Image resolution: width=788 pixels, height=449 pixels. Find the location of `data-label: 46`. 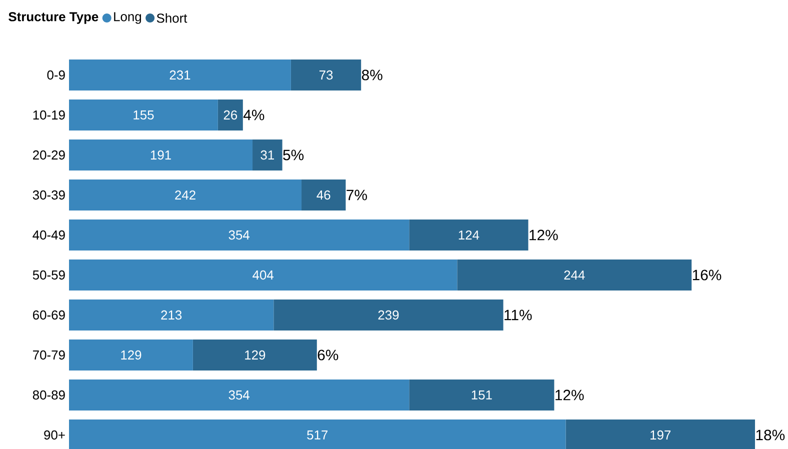

data-label: 46 is located at coordinates (323, 195).